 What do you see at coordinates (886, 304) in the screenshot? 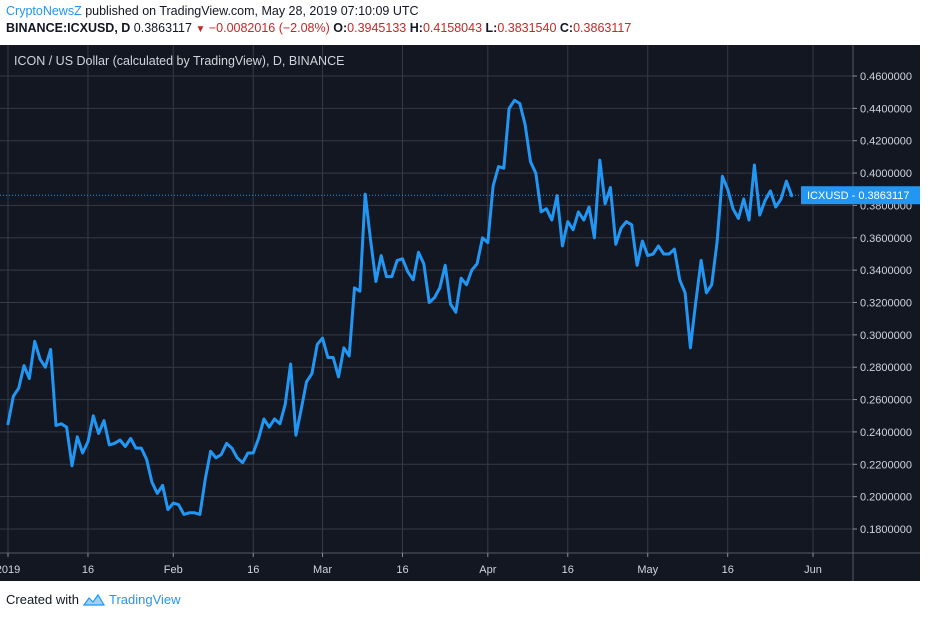
I see `y-tick-label: 0.3200000` at bounding box center [886, 304].